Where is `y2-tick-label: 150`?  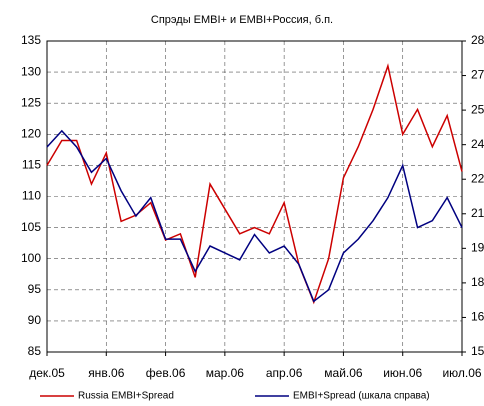 y2-tick-label: 150 is located at coordinates (477, 351).